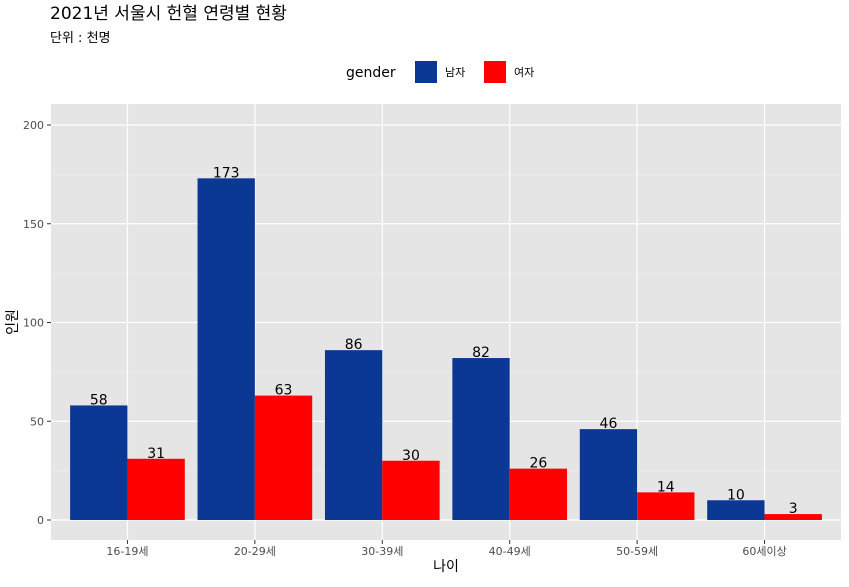 The height and width of the screenshot is (587, 849). I want to click on y-axis: 0 50 100 150 200, so click(37, 323).